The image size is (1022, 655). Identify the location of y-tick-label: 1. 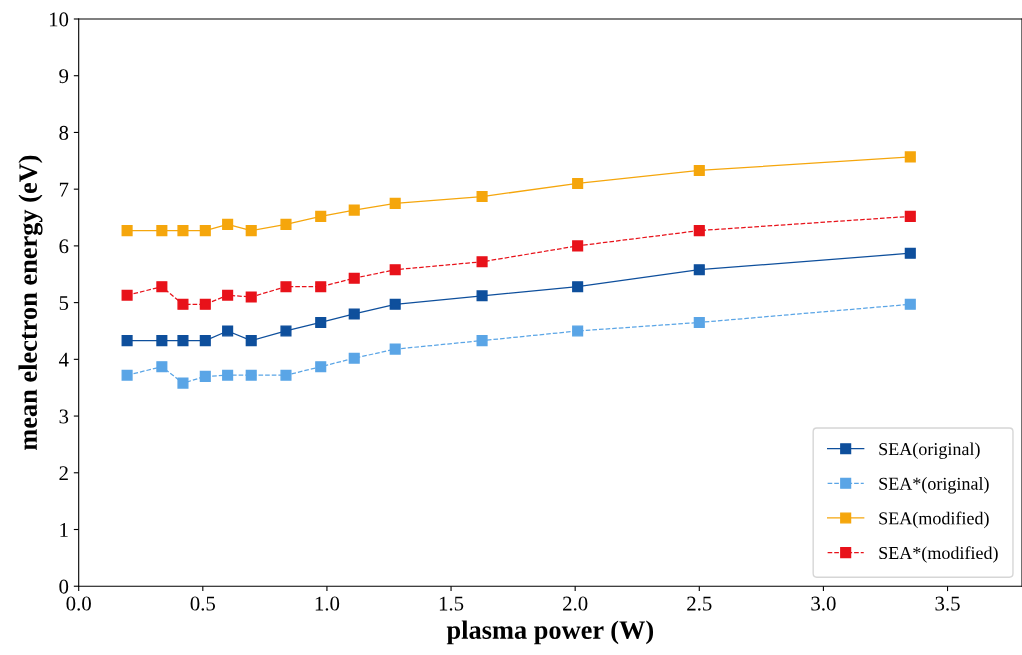
(64, 529).